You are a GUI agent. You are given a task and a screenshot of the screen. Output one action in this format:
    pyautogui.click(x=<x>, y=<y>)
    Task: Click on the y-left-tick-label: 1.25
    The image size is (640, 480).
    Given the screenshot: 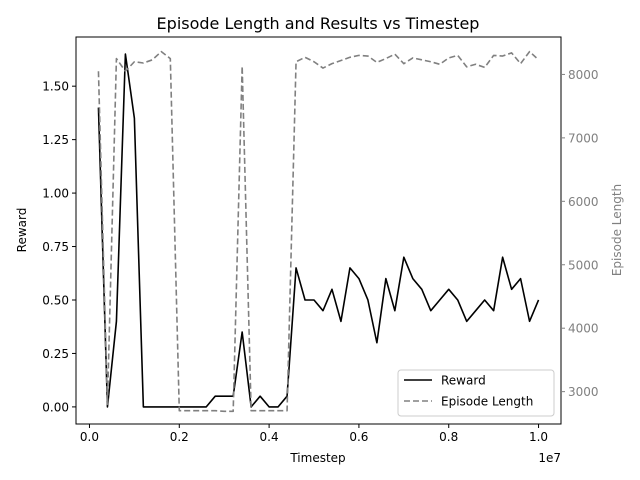 What is the action you would take?
    pyautogui.click(x=55, y=140)
    